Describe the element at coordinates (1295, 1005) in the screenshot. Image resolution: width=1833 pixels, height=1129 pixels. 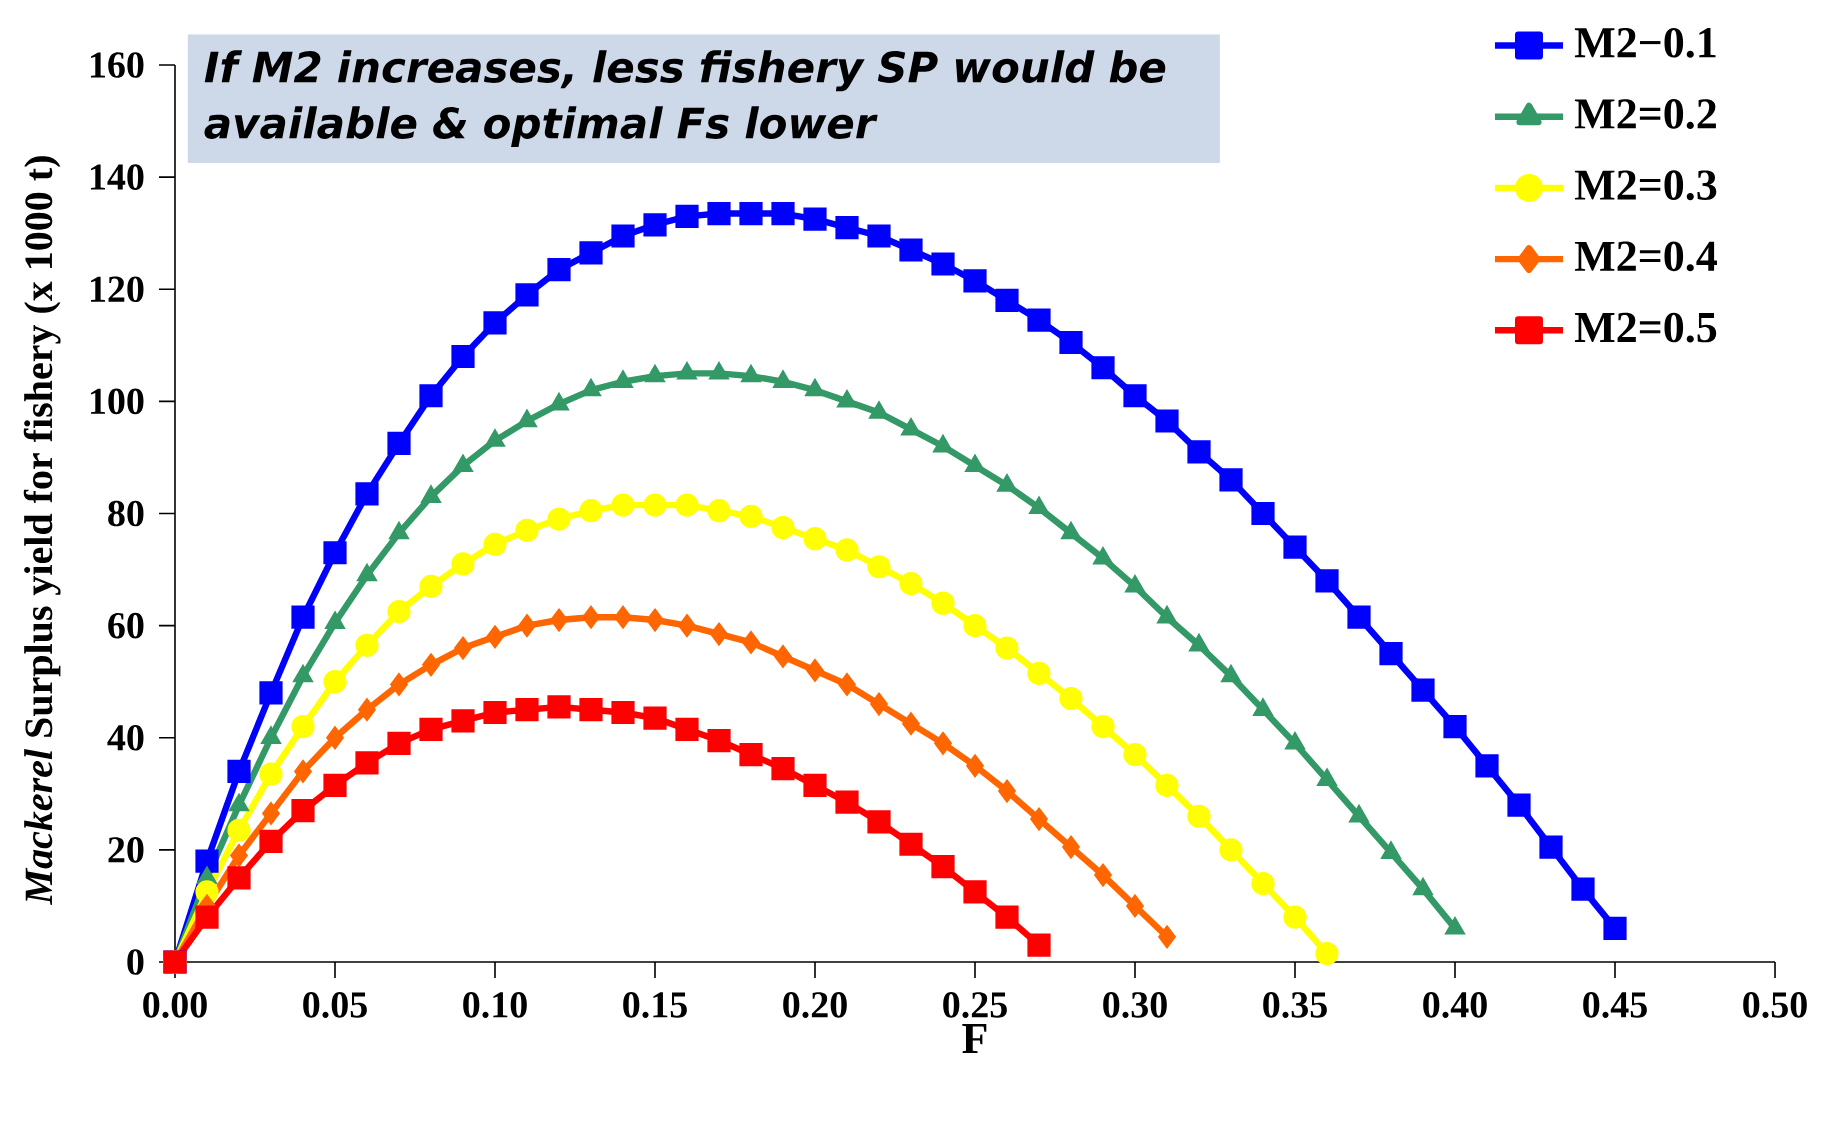
I see `x-tick-label: 0.35` at that location.